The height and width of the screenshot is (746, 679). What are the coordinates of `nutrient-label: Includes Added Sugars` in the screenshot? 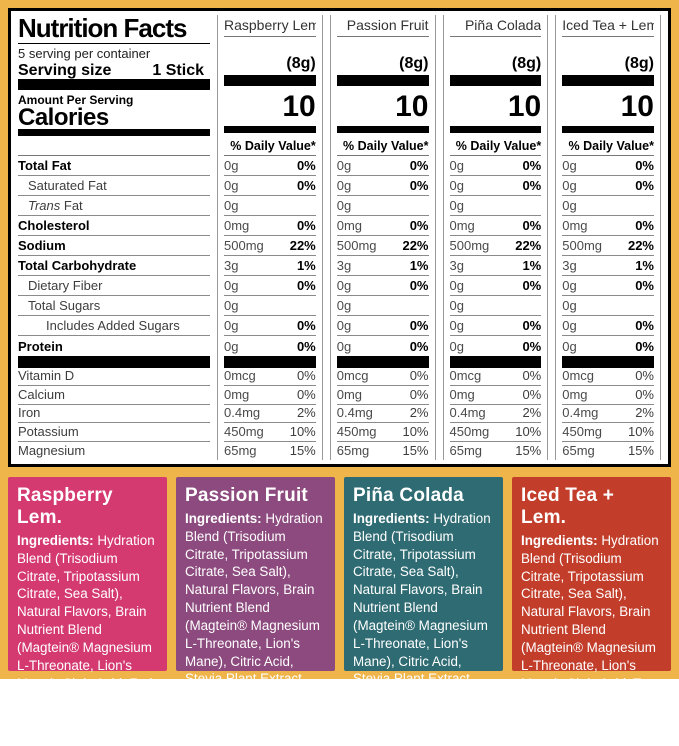 It's located at (113, 325).